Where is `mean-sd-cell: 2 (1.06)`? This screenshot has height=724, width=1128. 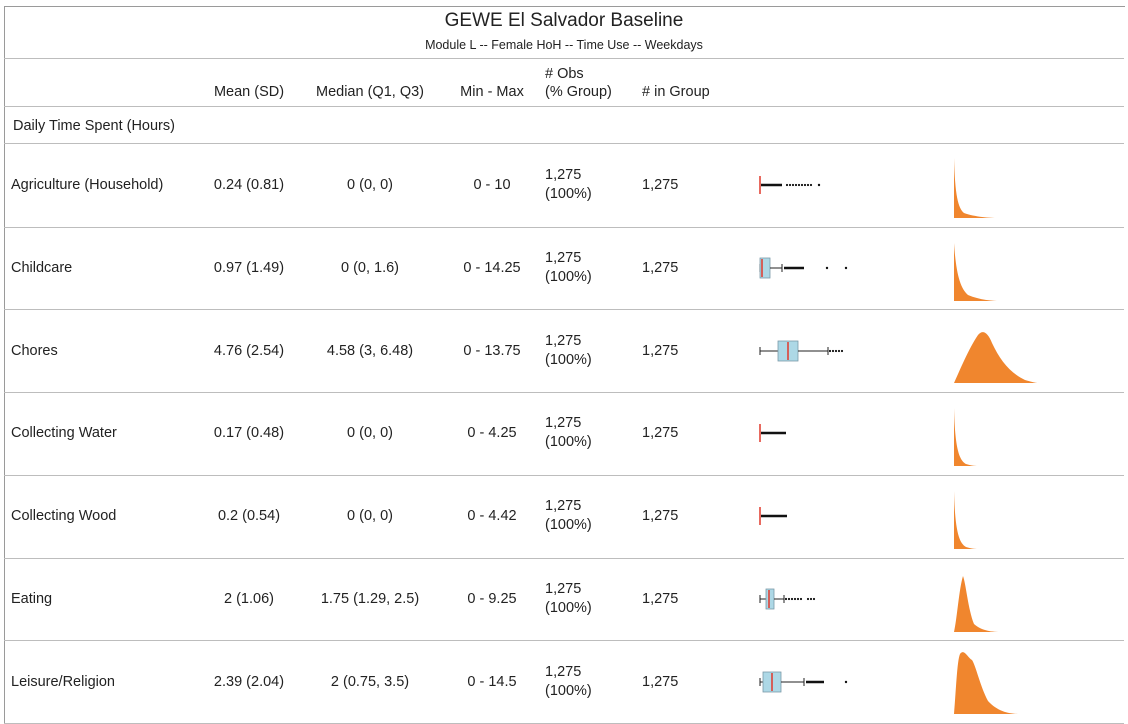
mean-sd-cell: 2 (1.06) is located at coordinates (249, 598).